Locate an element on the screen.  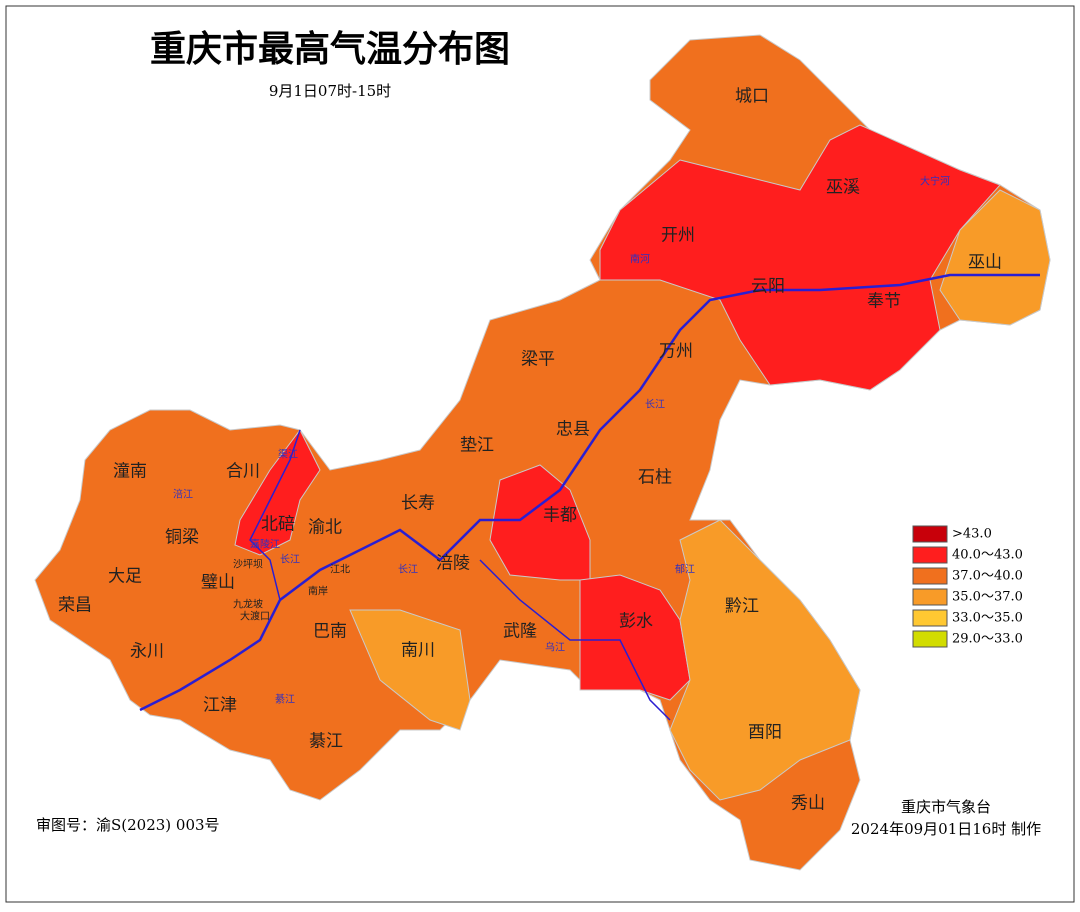
district-label: 城口 is located at coordinates (752, 97).